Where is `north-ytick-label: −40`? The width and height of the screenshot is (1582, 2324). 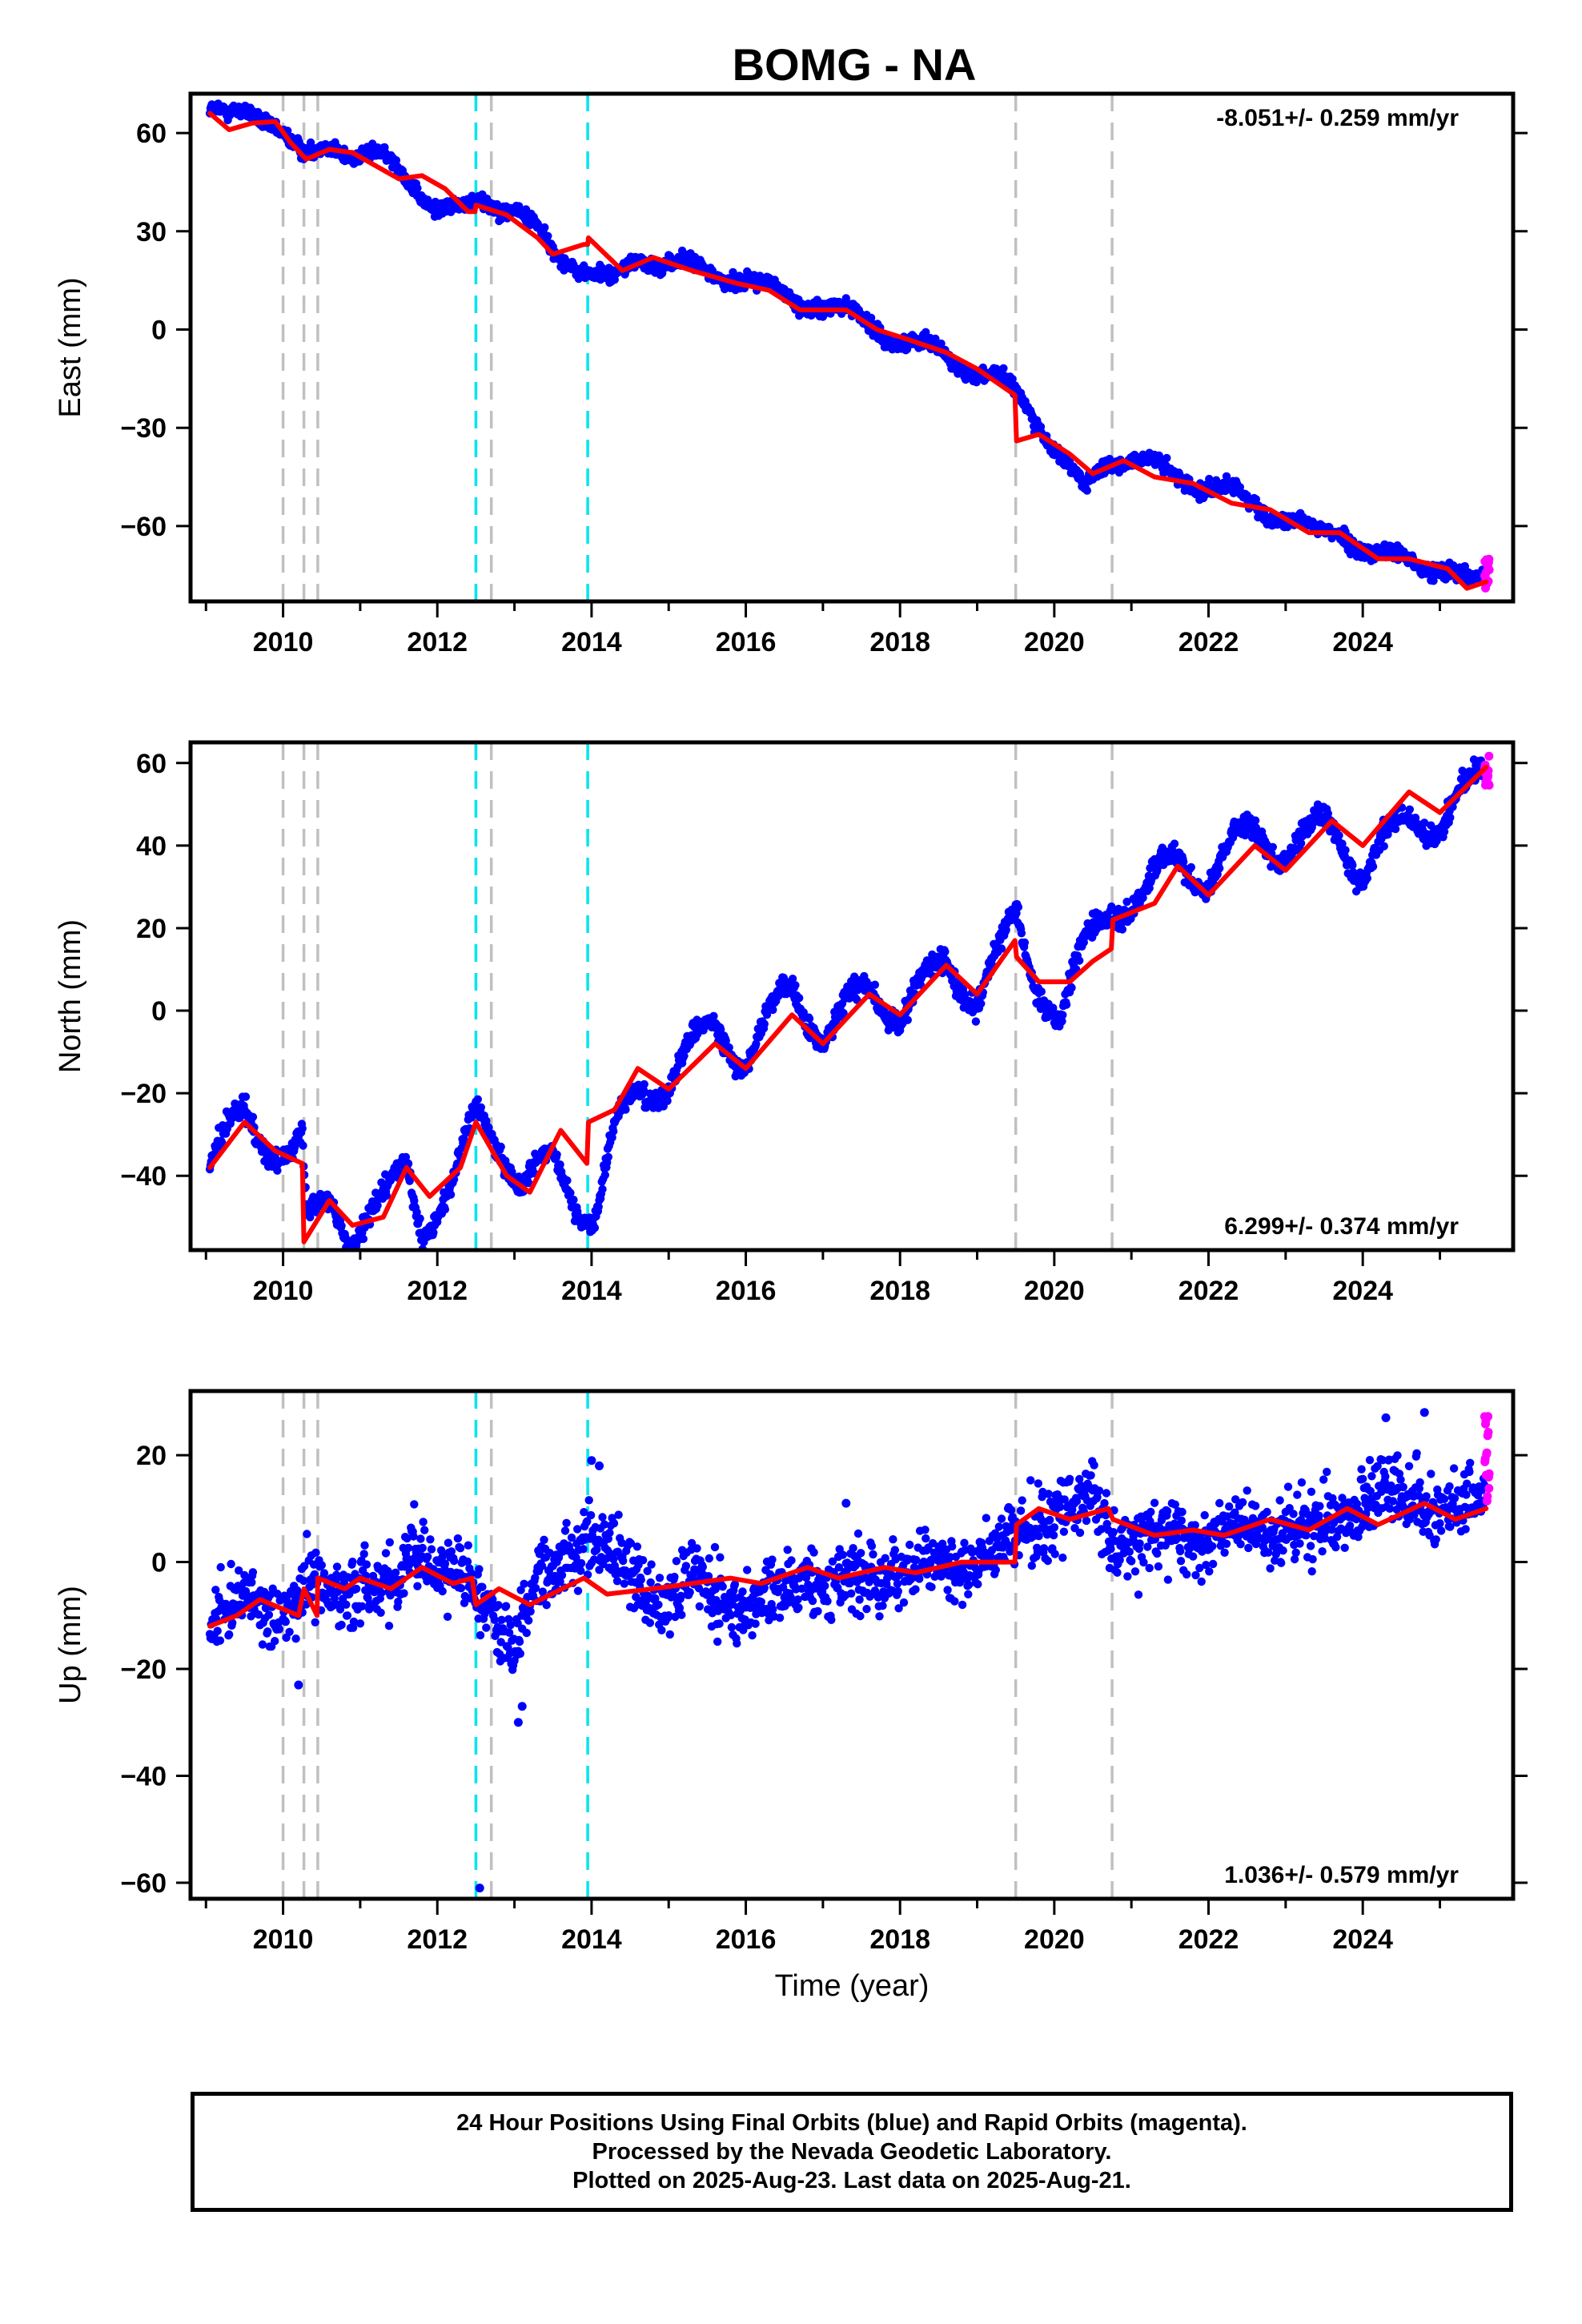 north-ytick-label: −40 is located at coordinates (144, 1176).